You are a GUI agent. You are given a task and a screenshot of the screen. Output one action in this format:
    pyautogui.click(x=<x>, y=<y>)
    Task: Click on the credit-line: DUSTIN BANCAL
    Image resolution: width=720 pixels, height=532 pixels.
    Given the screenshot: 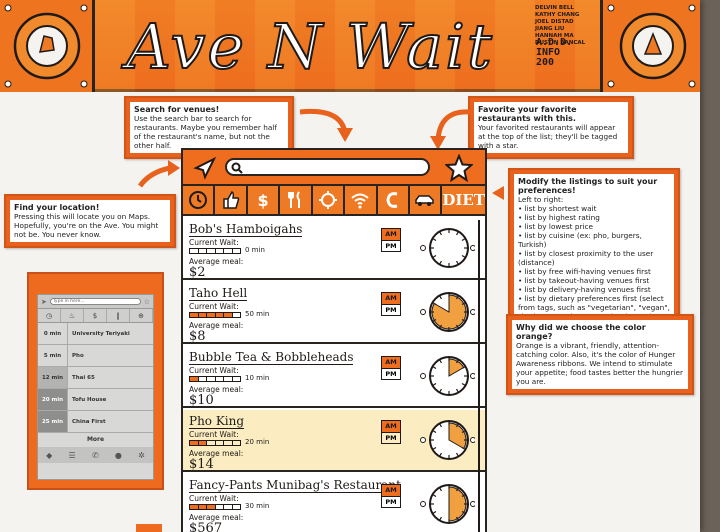 What is the action you would take?
    pyautogui.click(x=560, y=43)
    